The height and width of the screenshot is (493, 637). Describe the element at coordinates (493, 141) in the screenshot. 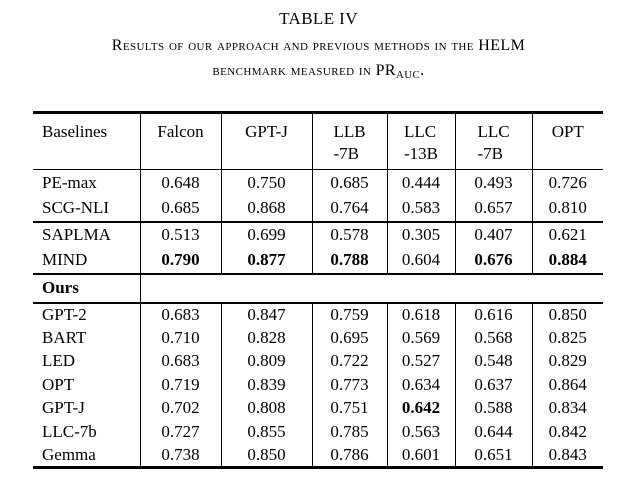

I see `header-cell-llc-7b: LLC -7B` at that location.